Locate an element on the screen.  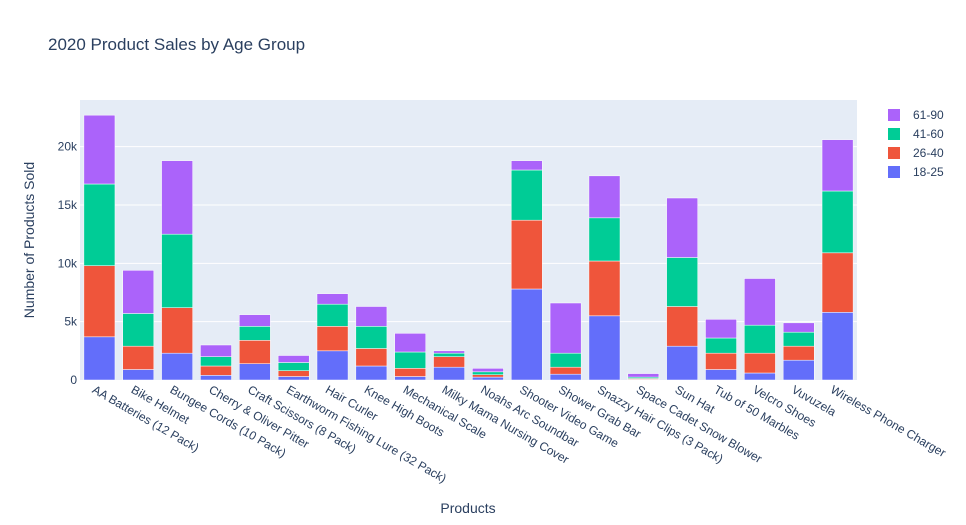
y-tick-label: 5k is located at coordinates (71, 322).